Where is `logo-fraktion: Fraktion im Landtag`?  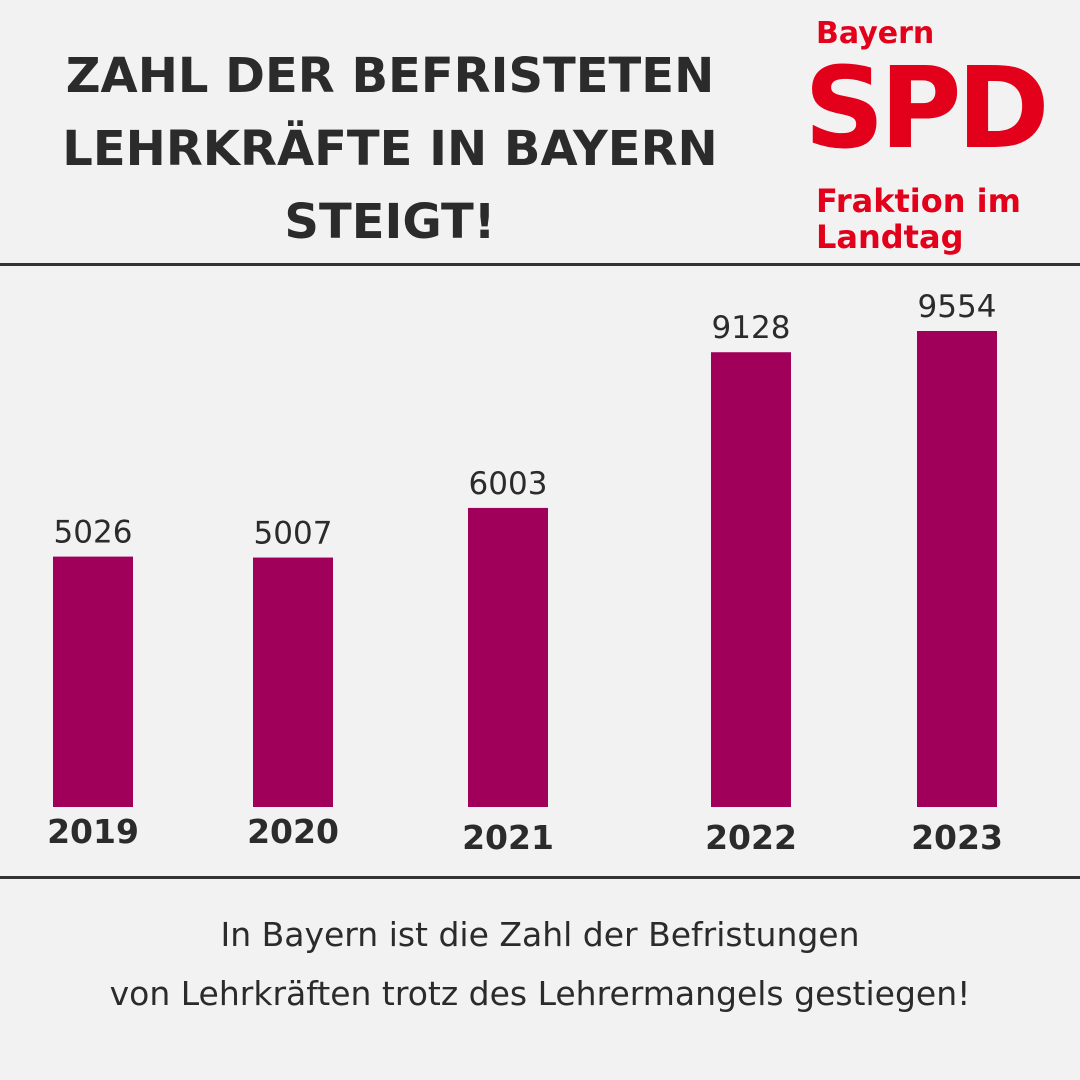 logo-fraktion: Fraktion im Landtag is located at coordinates (918, 219).